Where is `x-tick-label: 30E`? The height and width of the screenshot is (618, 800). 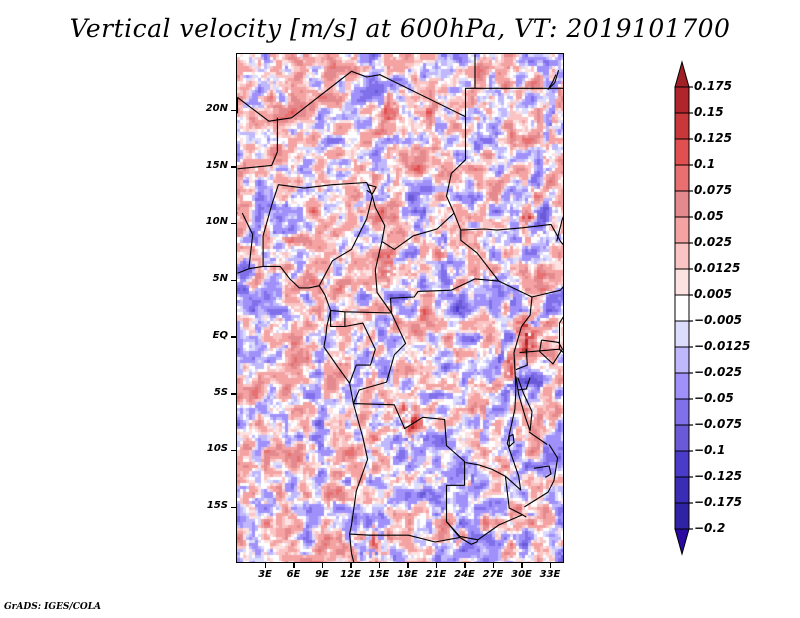
x-tick-label: 30E is located at coordinates (521, 574).